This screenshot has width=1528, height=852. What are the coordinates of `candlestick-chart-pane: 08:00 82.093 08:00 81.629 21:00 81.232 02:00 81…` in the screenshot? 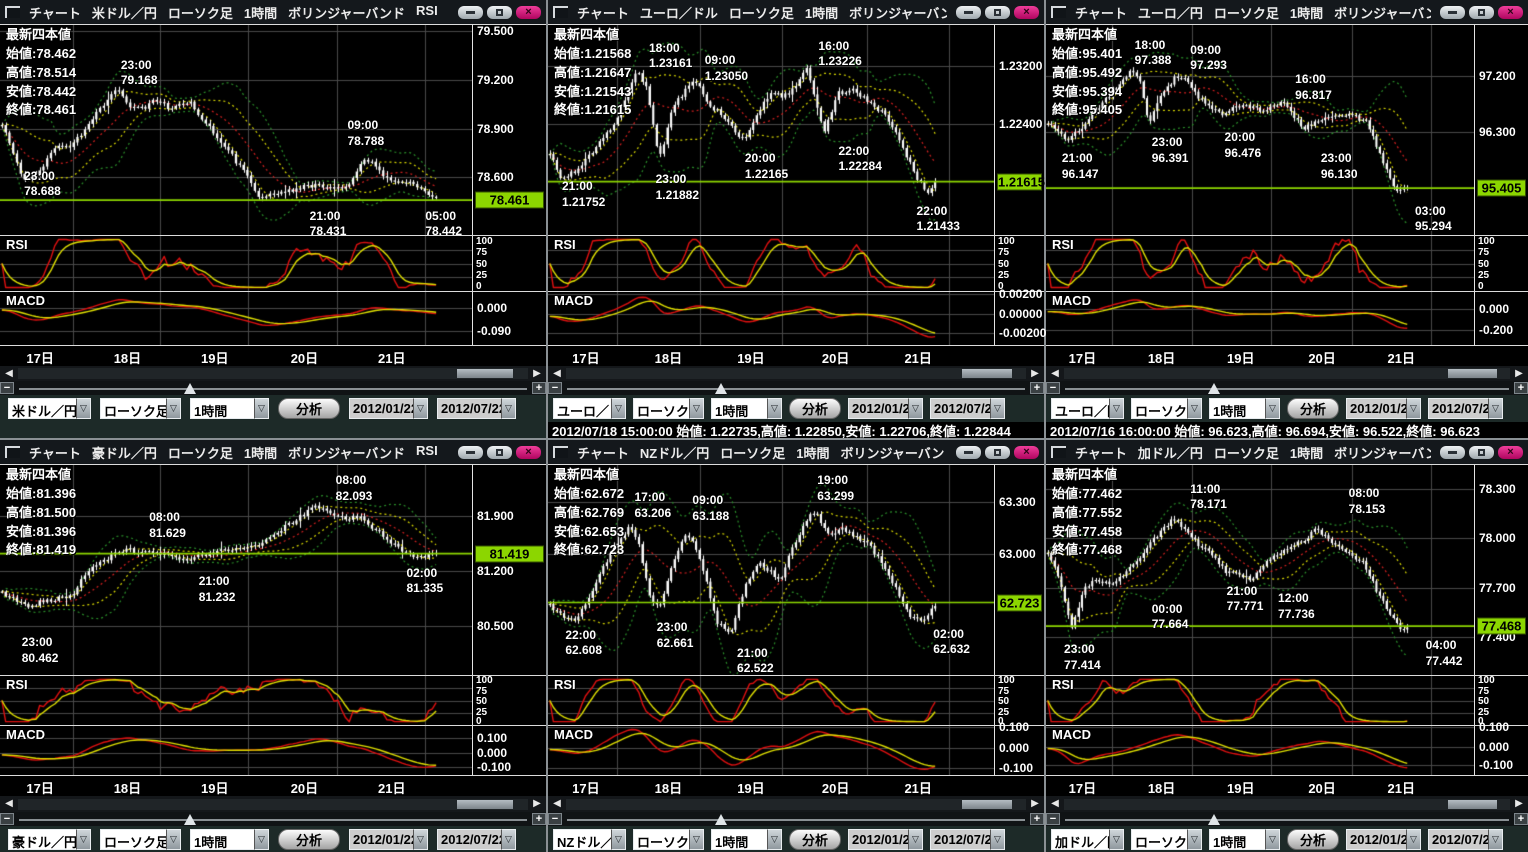 It's located at (273, 570).